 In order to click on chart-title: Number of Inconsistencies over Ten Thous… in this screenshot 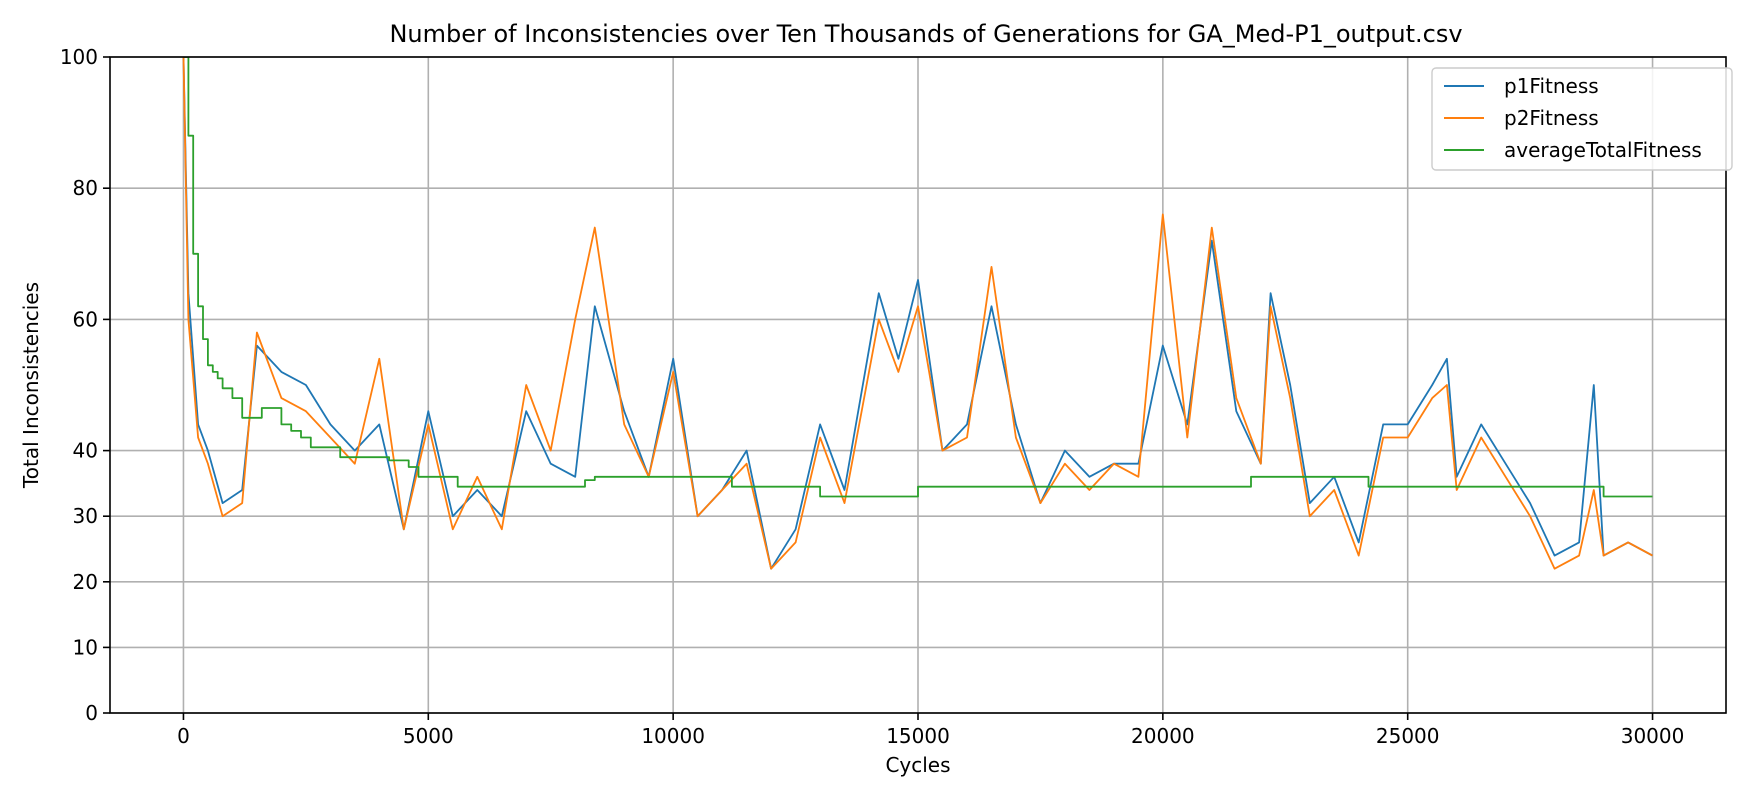, I will do `click(925, 34)`.